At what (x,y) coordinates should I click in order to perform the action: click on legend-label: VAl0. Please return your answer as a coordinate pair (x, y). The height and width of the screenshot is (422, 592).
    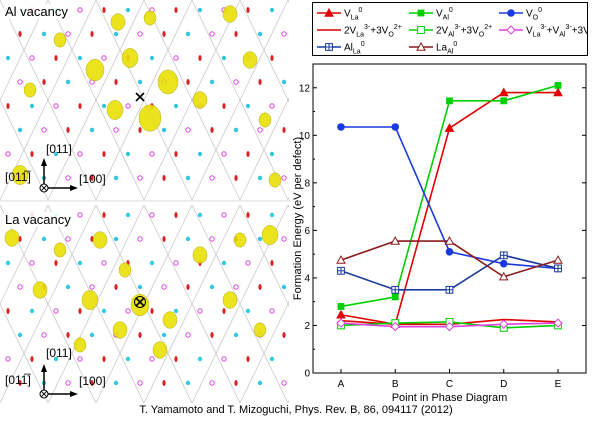
    Looking at the image, I should click on (444, 14).